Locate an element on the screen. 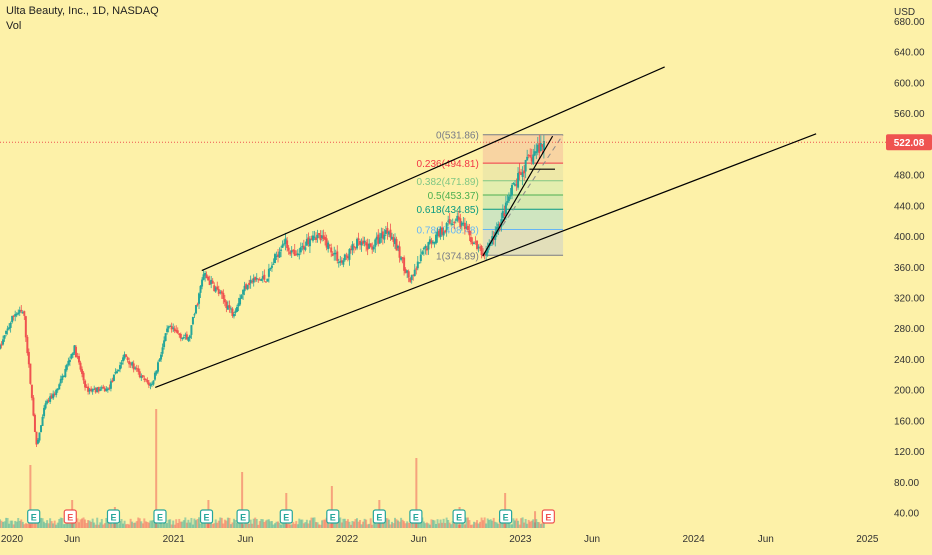 The height and width of the screenshot is (555, 932). y-tick-label: 680.00 is located at coordinates (909, 22).